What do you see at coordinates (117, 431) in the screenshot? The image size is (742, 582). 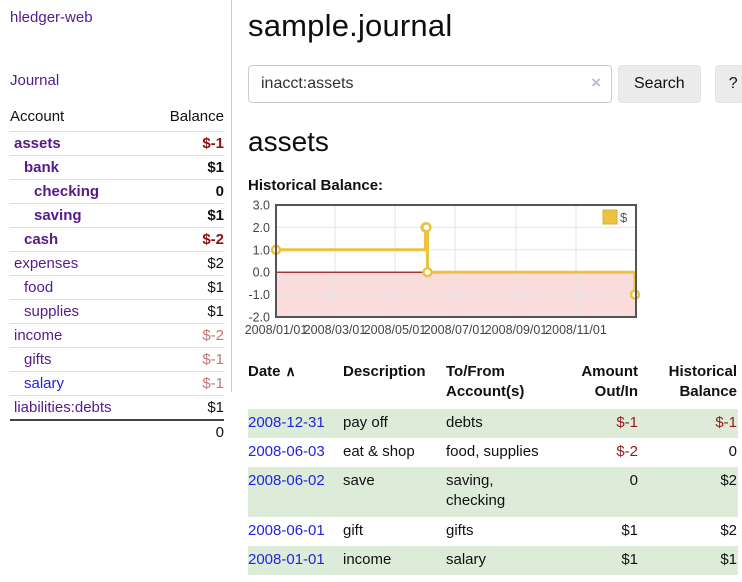 I see `accounts-total-row: 0` at bounding box center [117, 431].